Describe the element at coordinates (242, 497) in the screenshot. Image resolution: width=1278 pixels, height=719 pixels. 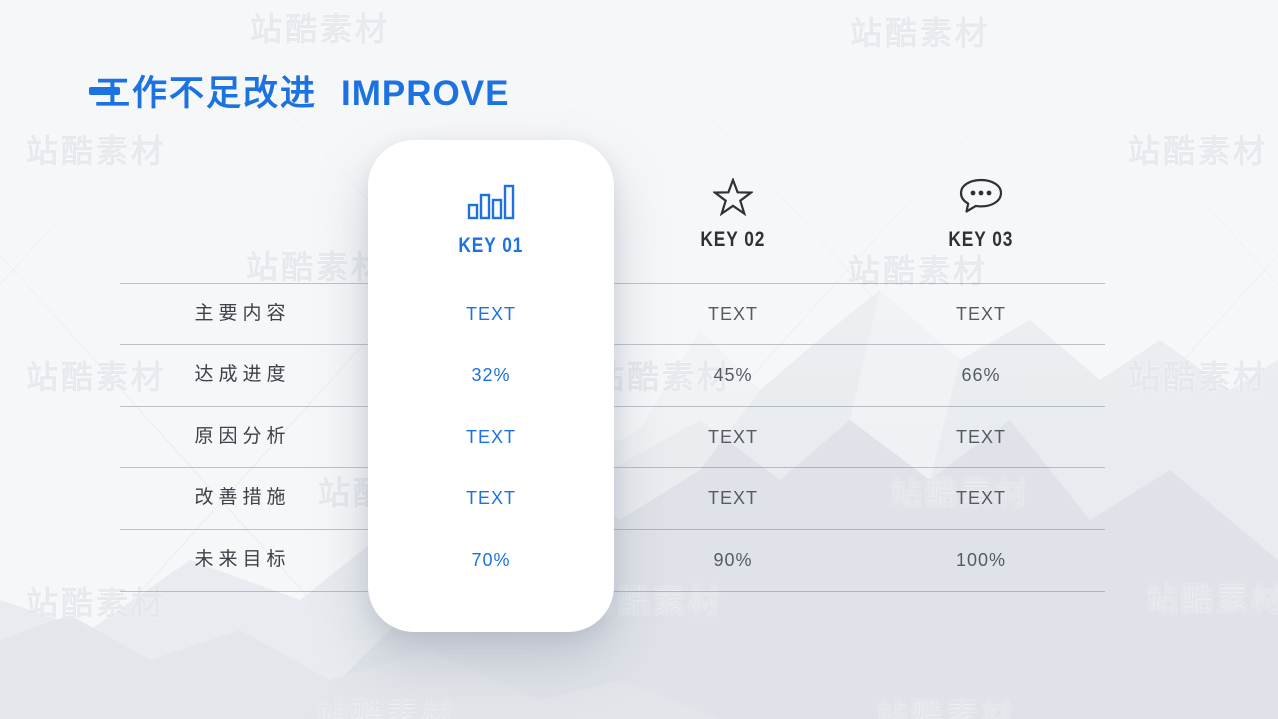
I see `row-label: 改善措施` at that location.